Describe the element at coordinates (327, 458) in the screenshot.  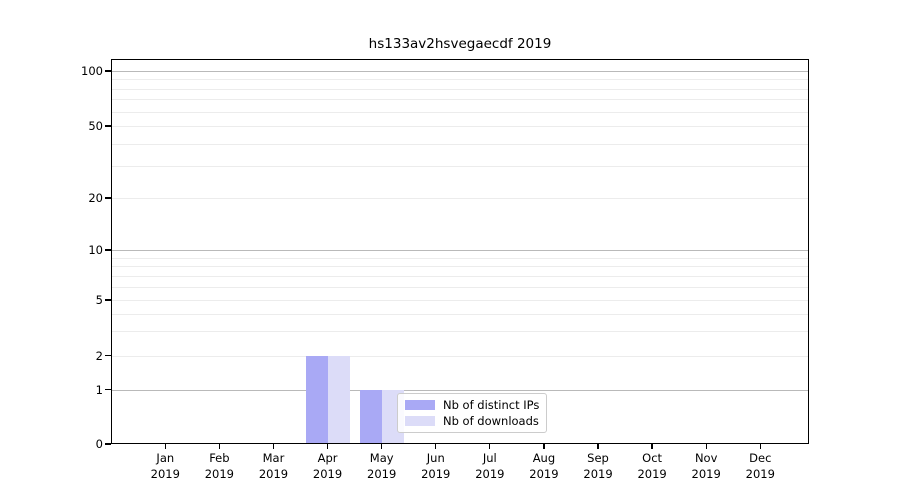
I see `x-tick-month: Apr` at that location.